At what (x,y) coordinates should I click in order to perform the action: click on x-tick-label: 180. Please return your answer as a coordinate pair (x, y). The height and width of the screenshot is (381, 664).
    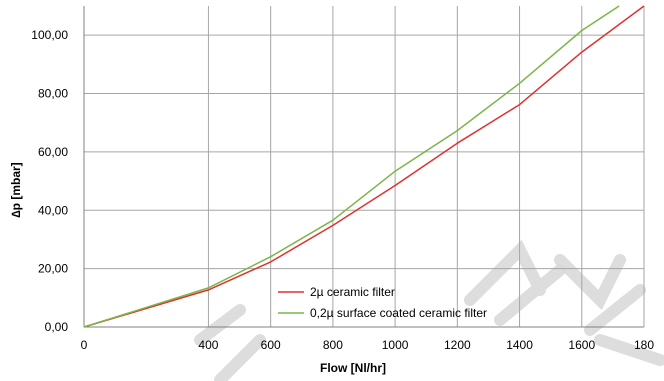
    Looking at the image, I should click on (644, 345).